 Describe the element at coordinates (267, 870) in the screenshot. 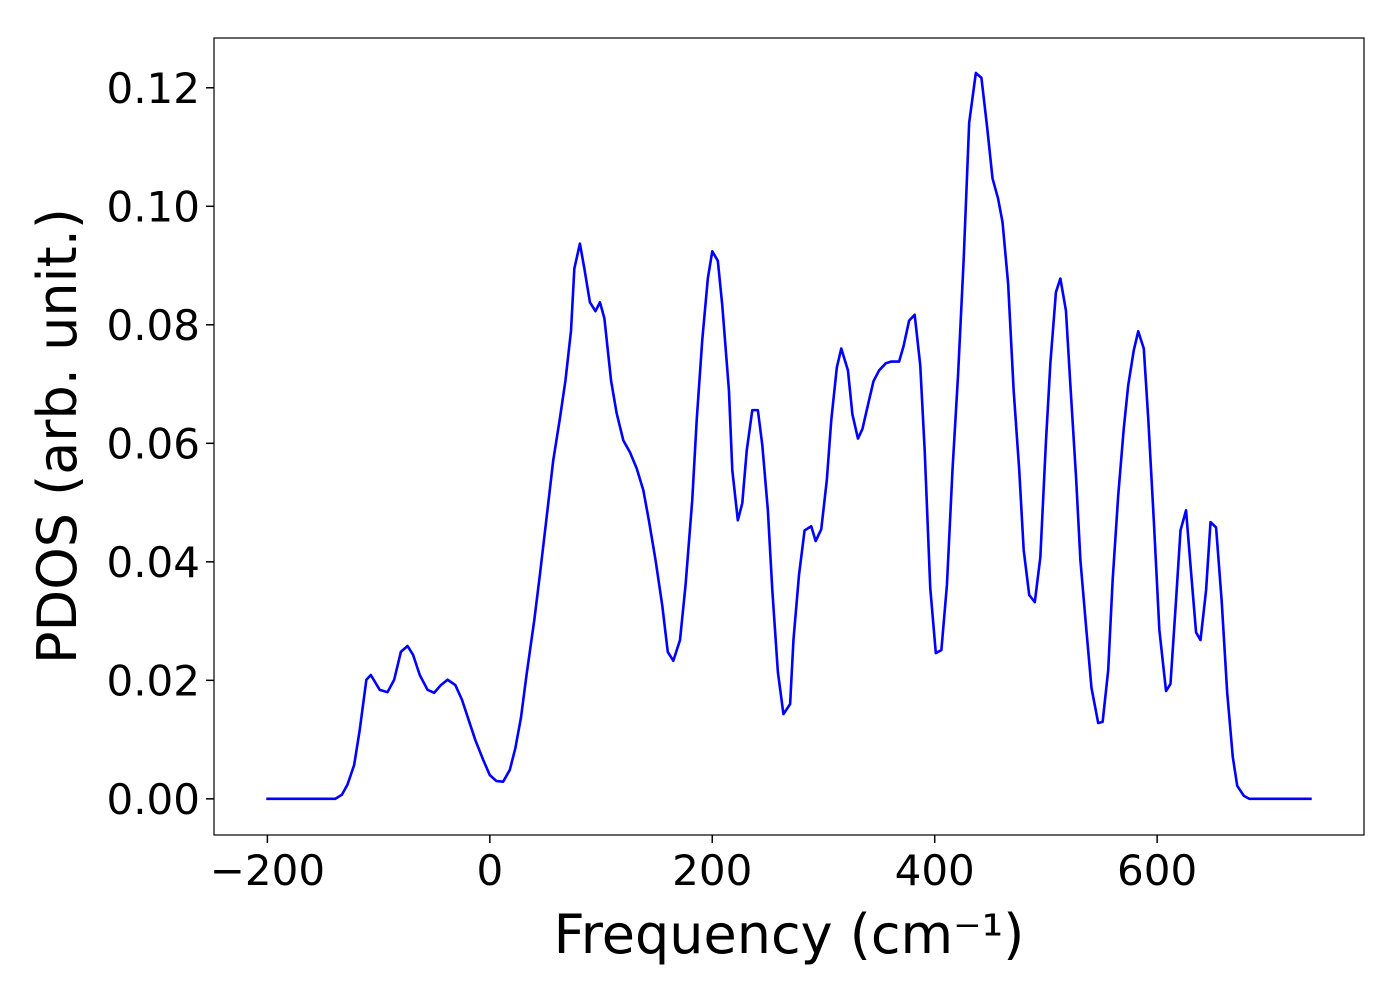

I see `x-tick-label: −200` at that location.